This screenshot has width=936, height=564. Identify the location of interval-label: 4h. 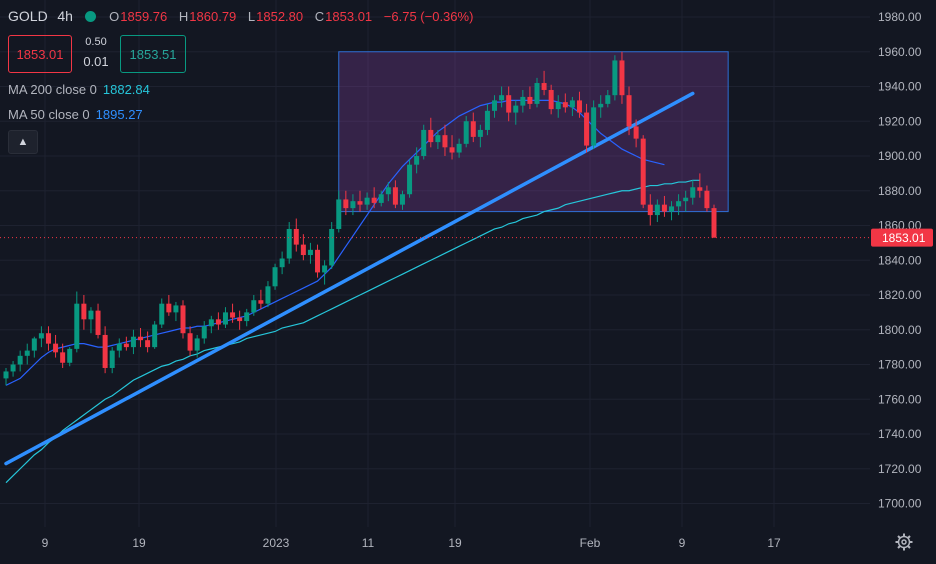
(65, 16).